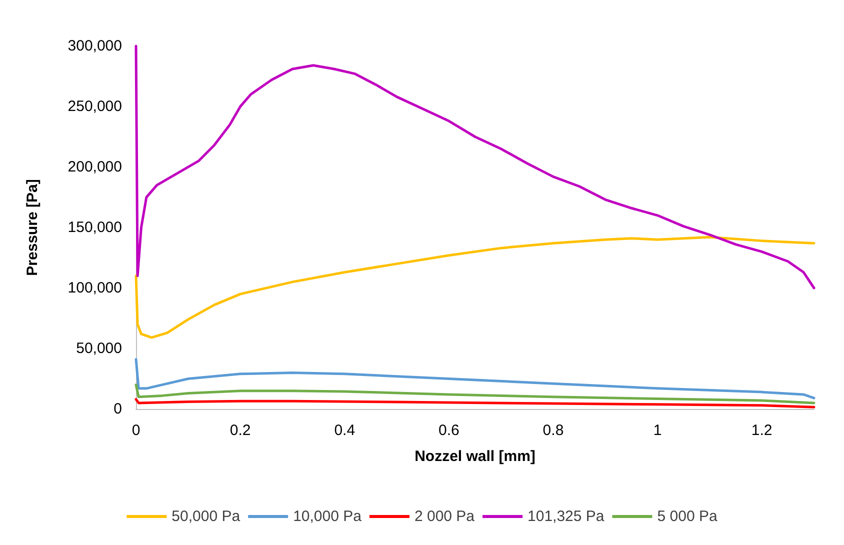 The width and height of the screenshot is (844, 545). I want to click on y-tick-label: 150,000, so click(95, 227).